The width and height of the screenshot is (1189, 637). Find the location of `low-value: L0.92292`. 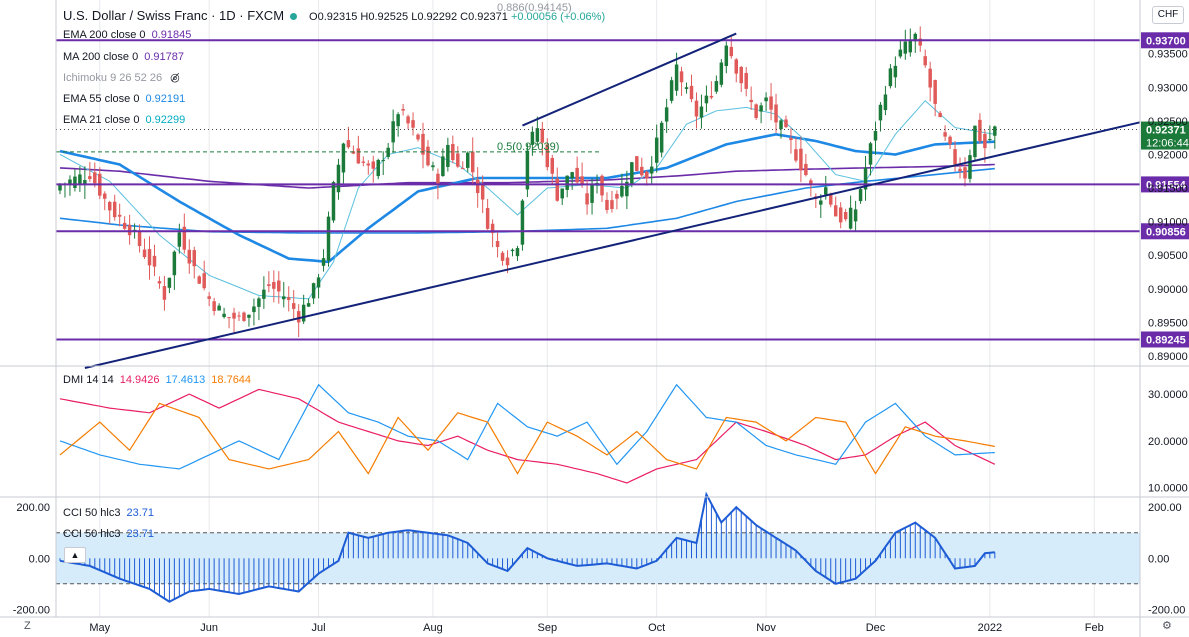

low-value: L0.92292 is located at coordinates (434, 17).